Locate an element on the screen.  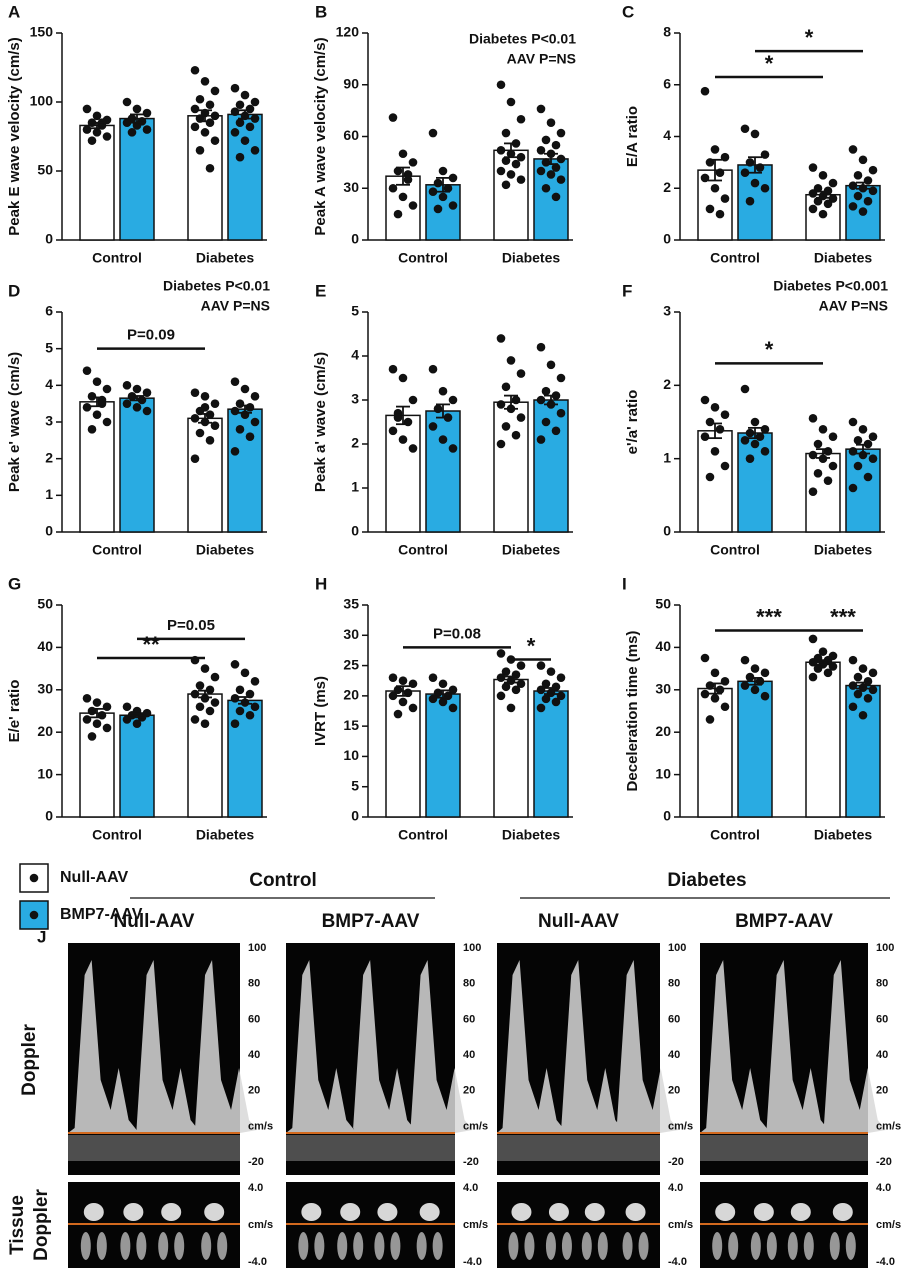
panel-label: E is located at coordinates (320, 290).